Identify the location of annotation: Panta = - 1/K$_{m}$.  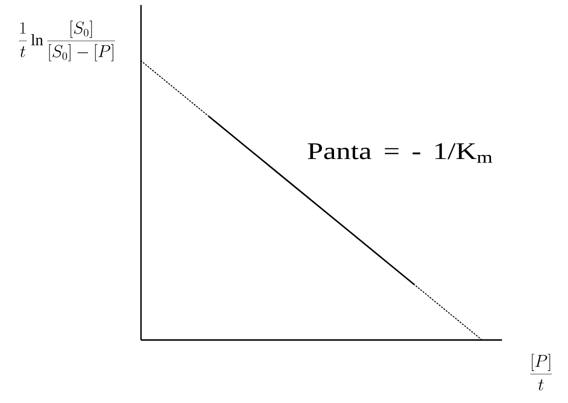
(400, 153).